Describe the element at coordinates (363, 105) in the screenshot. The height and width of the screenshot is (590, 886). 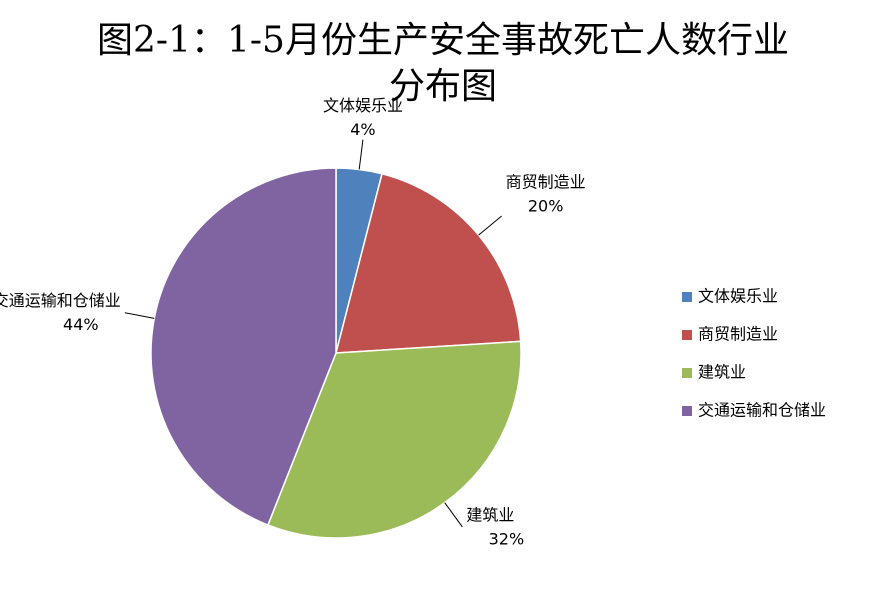
I see `data-label-name: 文体娱乐业` at that location.